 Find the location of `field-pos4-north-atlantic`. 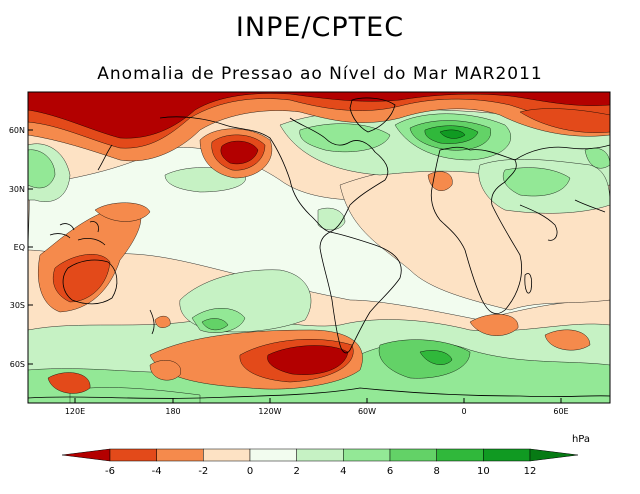

field-pos4-north-atlantic is located at coordinates (345, 138).